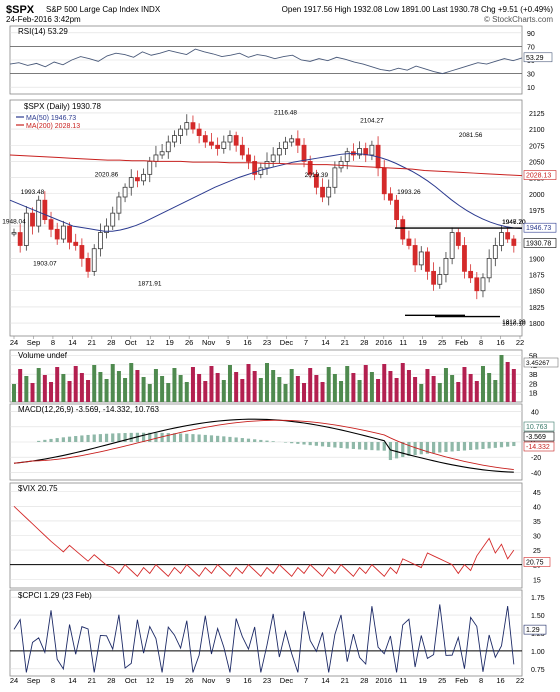 The width and height of the screenshot is (560, 692). Describe the element at coordinates (520, 680) in the screenshot. I see `x-label-bottom: 22` at that location.